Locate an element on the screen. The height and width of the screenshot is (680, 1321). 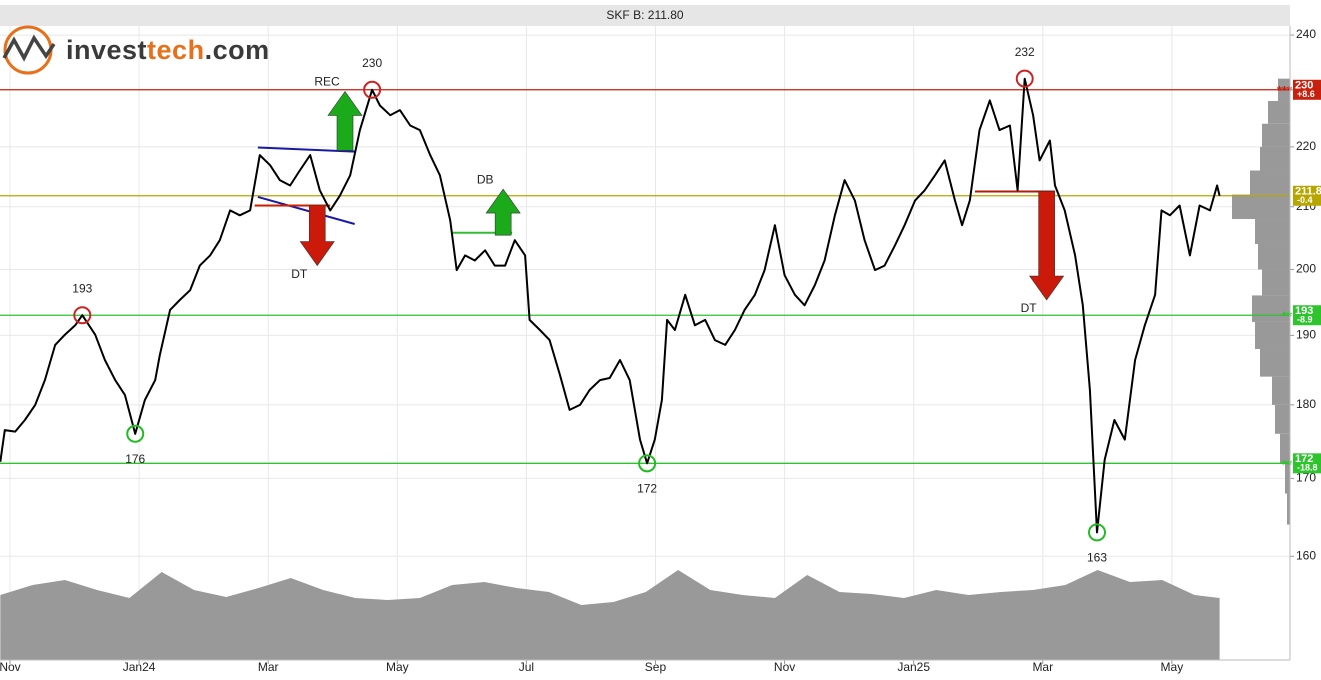
logo-text: investtech.com is located at coordinates (168, 50).